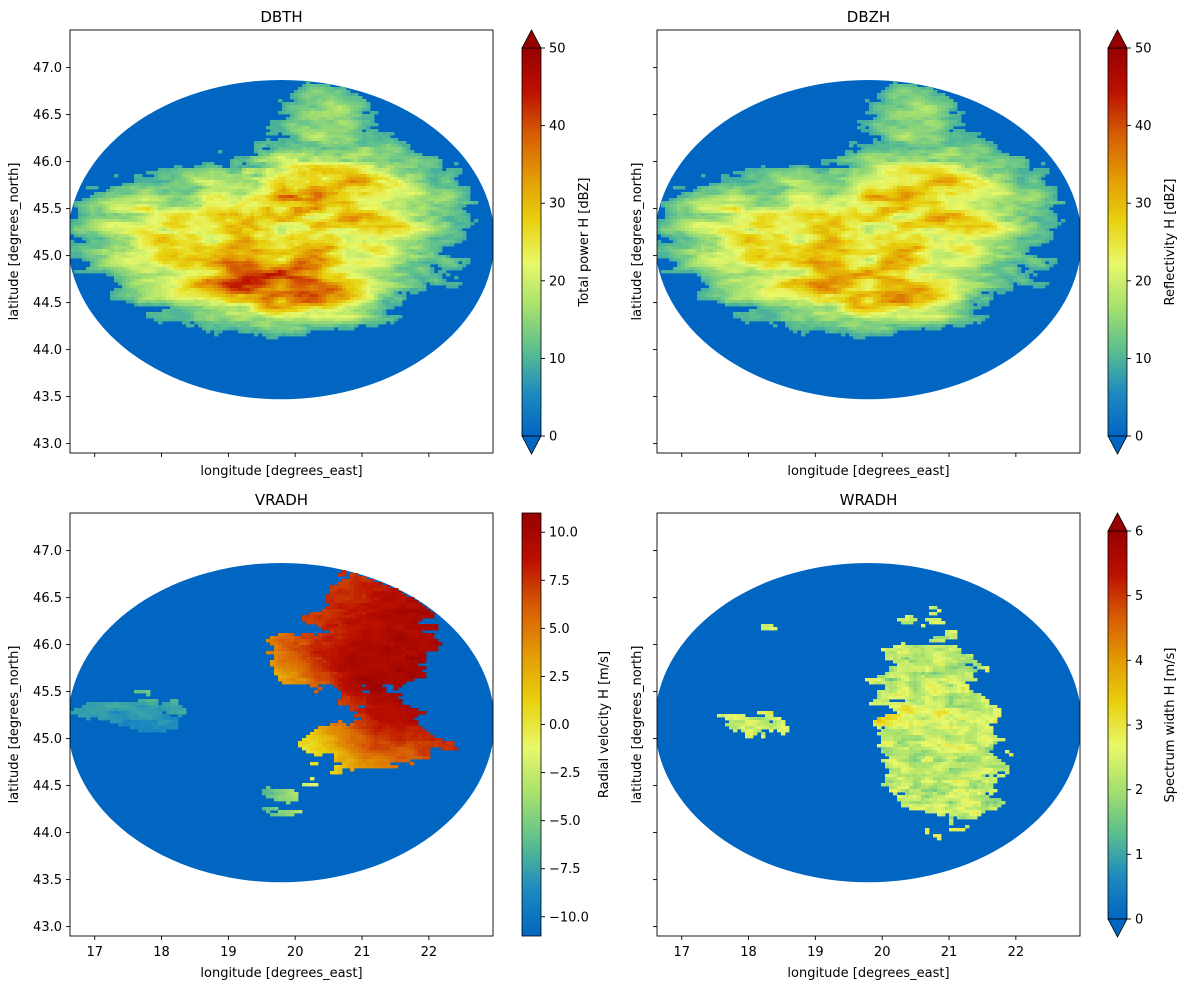 The height and width of the screenshot is (990, 1184). Describe the element at coordinates (559, 677) in the screenshot. I see `colorbar-tick-label: 2.5` at that location.